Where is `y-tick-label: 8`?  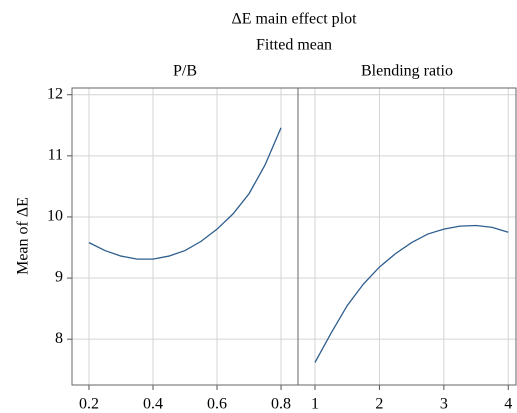 y-tick-label: 8 is located at coordinates (59, 338).